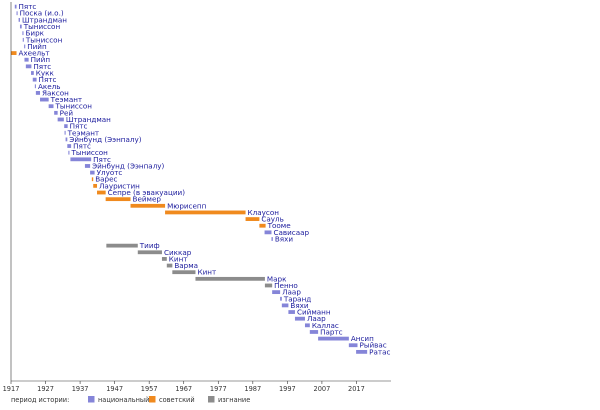 This screenshot has width=600, height=410. What do you see at coordinates (372, 345) in the screenshot?
I see `timeline-label: Рыйвас` at bounding box center [372, 345].